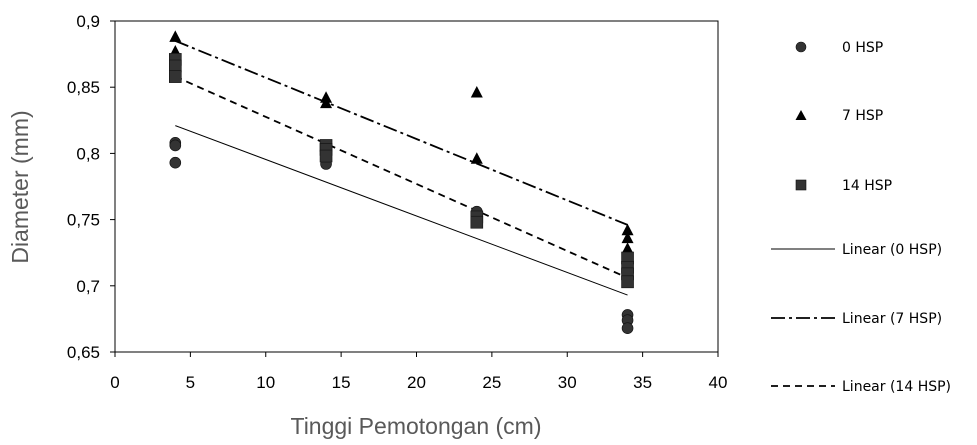 This screenshot has height=445, width=977. What do you see at coordinates (88, 21) in the screenshot?
I see `y-tick-label: 0,9` at bounding box center [88, 21].